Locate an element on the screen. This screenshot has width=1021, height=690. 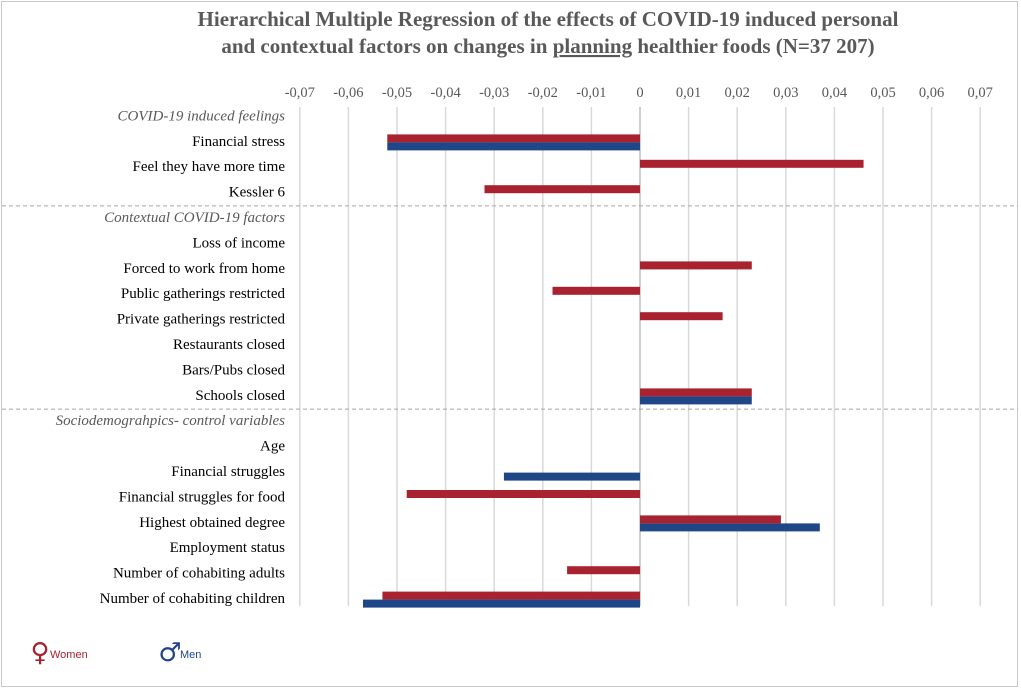
x-tick-label: 0,06 is located at coordinates (931, 93).